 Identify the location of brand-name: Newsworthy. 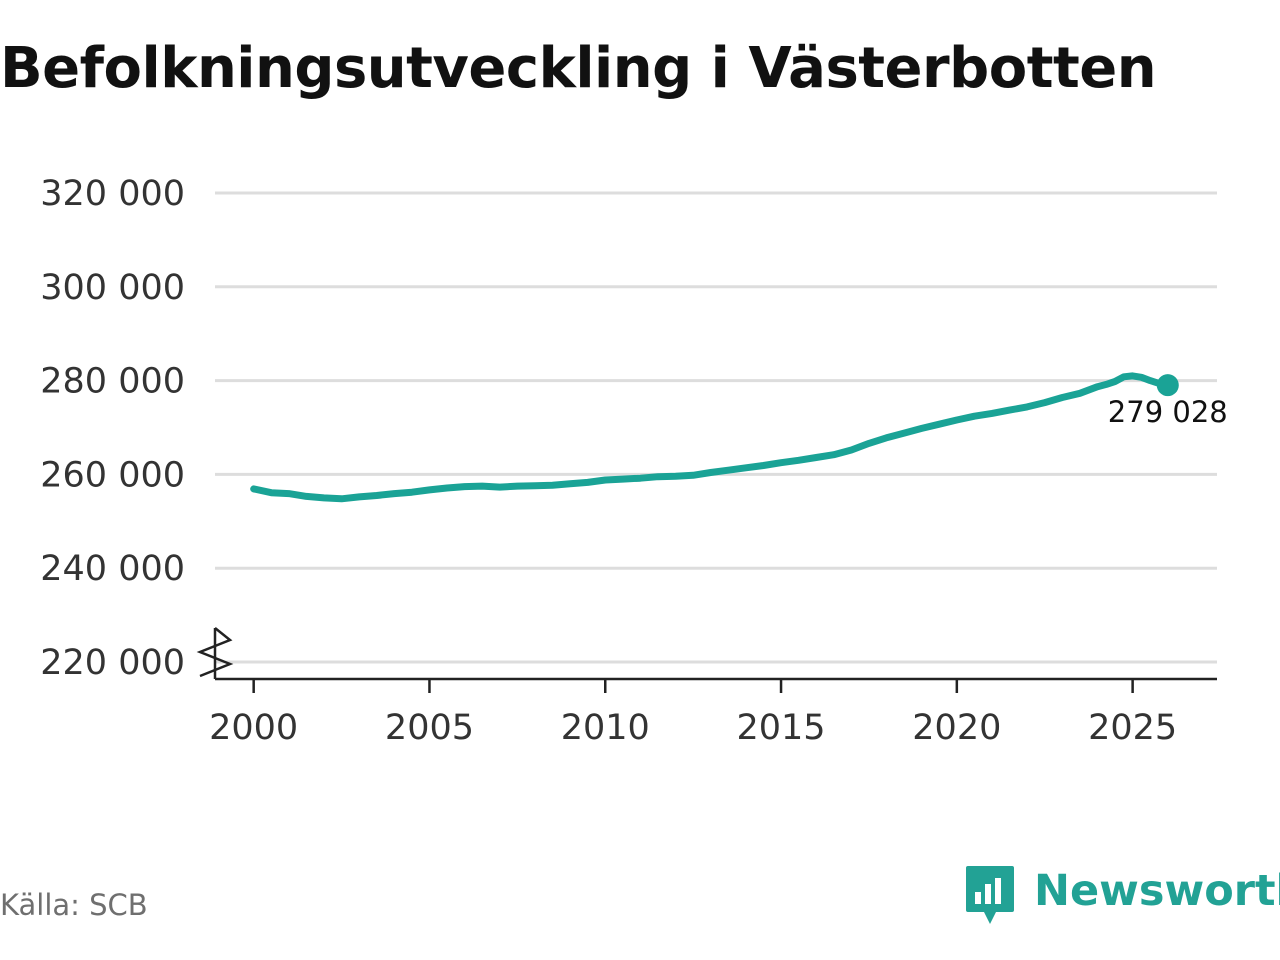
(1157, 891).